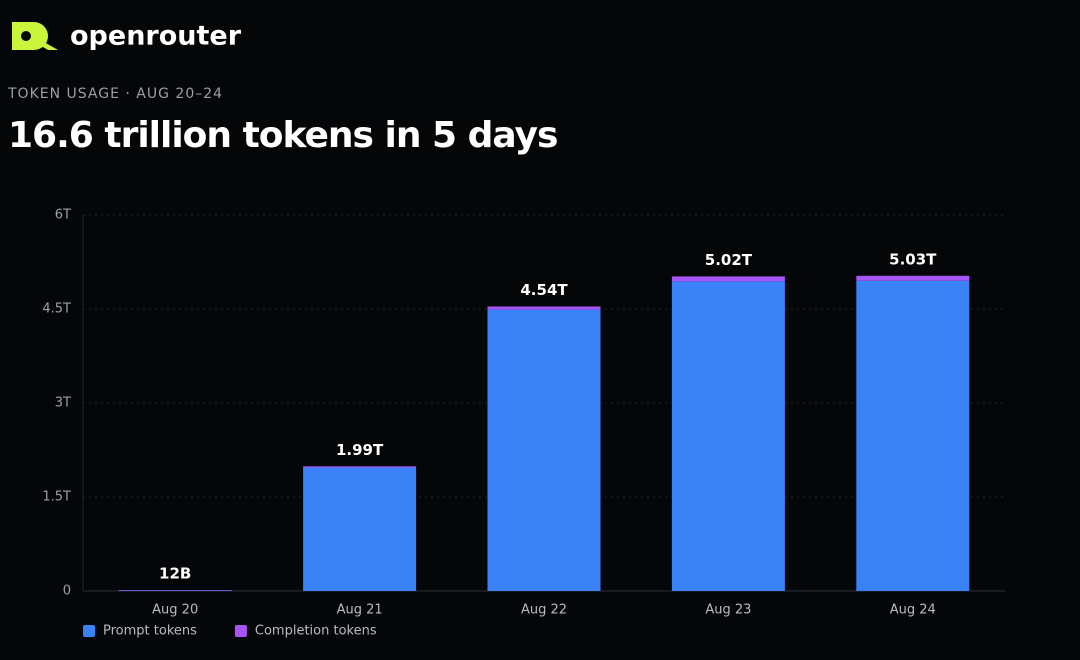  Describe the element at coordinates (360, 610) in the screenshot. I see `x-tick-label: Aug 21` at that location.